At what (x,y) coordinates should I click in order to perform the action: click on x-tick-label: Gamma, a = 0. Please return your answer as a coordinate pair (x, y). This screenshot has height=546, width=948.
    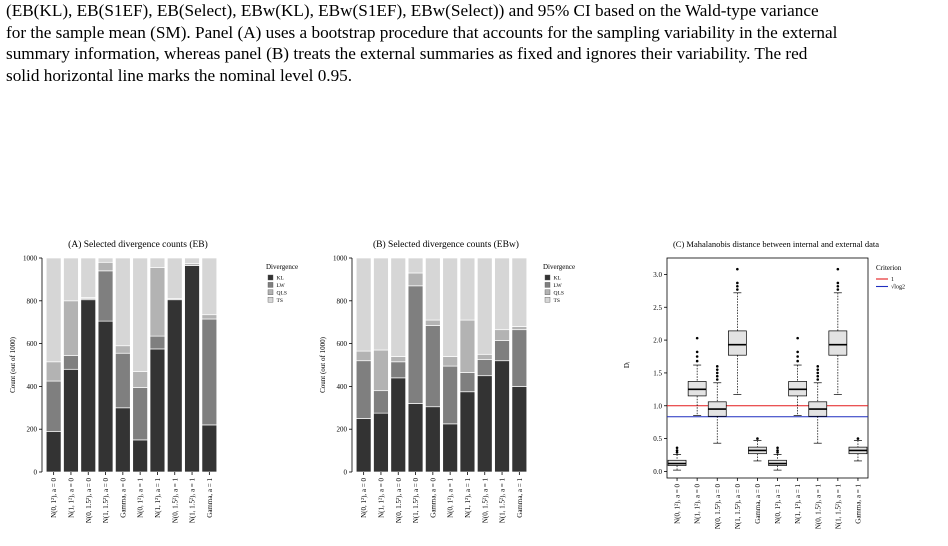
    Looking at the image, I should click on (123, 498).